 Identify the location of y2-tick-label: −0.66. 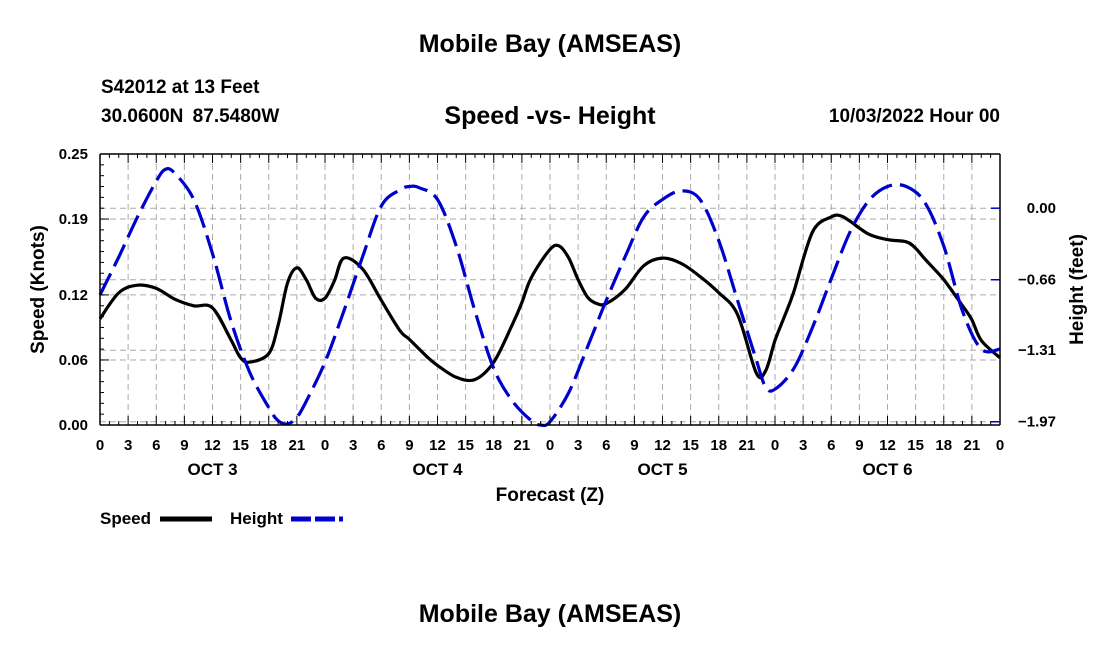
(1037, 280).